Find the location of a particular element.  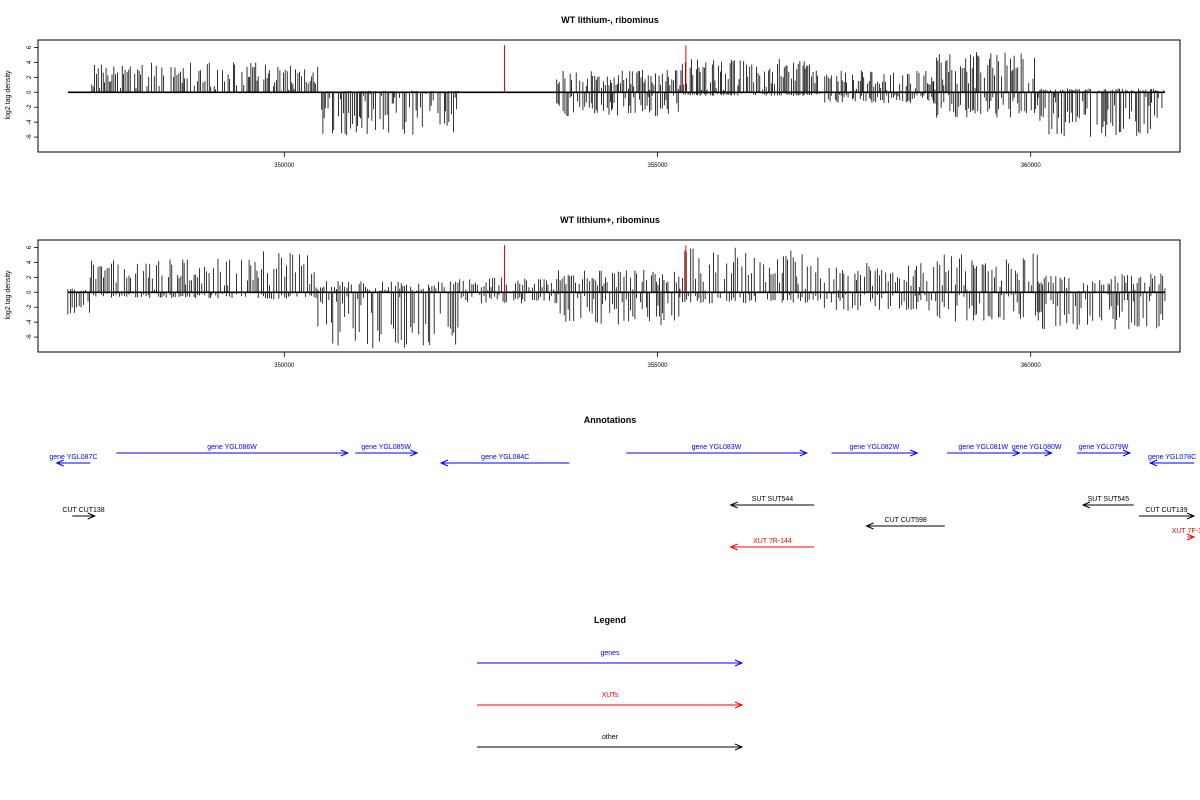

feature-annotation: SUT SUT545 is located at coordinates (1107, 502).